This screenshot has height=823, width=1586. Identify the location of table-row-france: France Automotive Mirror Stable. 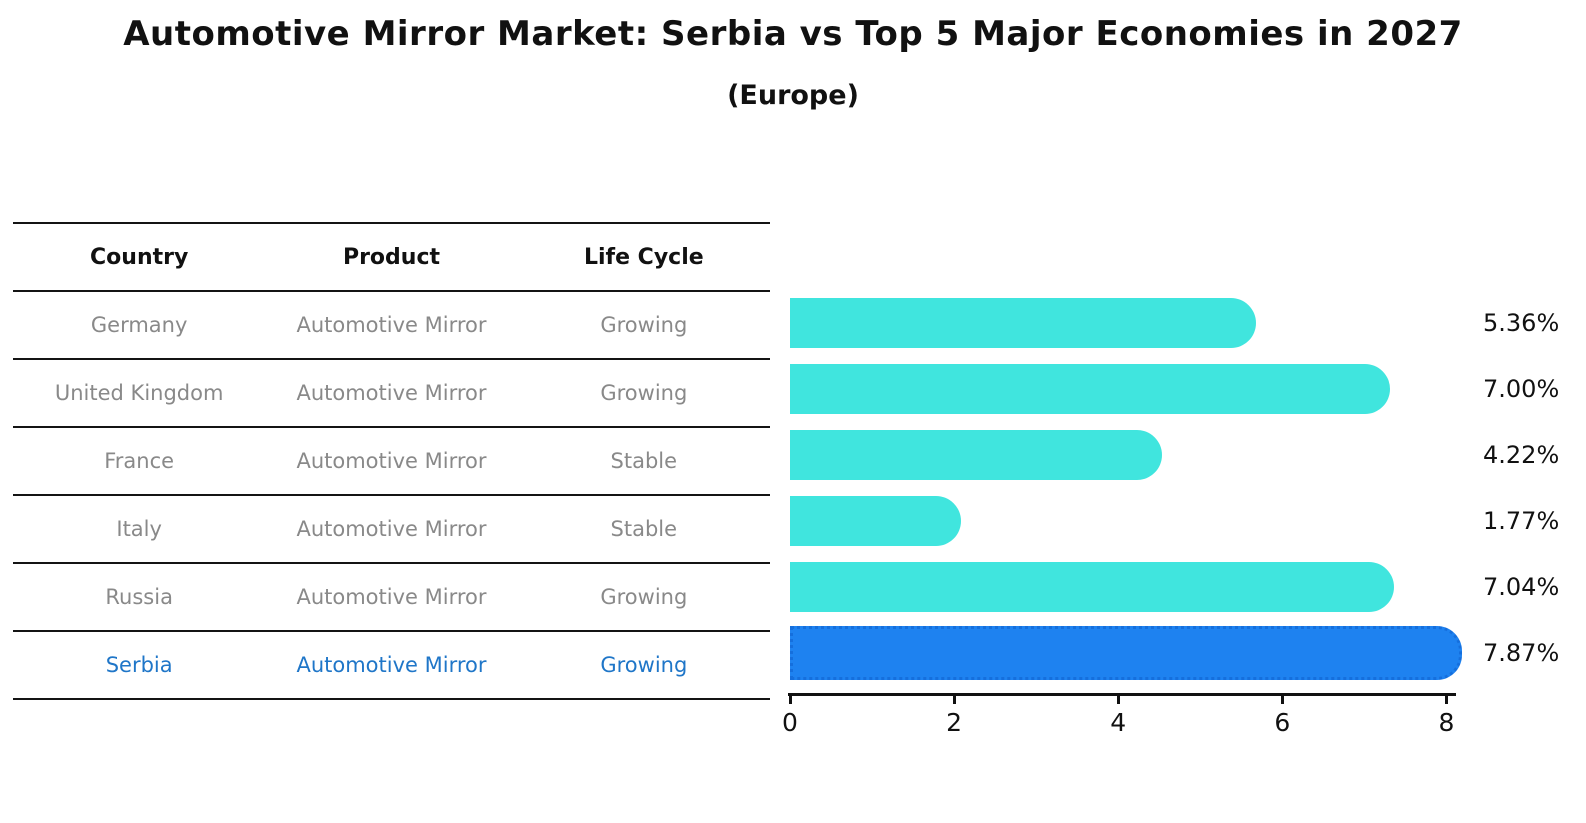
(391, 462).